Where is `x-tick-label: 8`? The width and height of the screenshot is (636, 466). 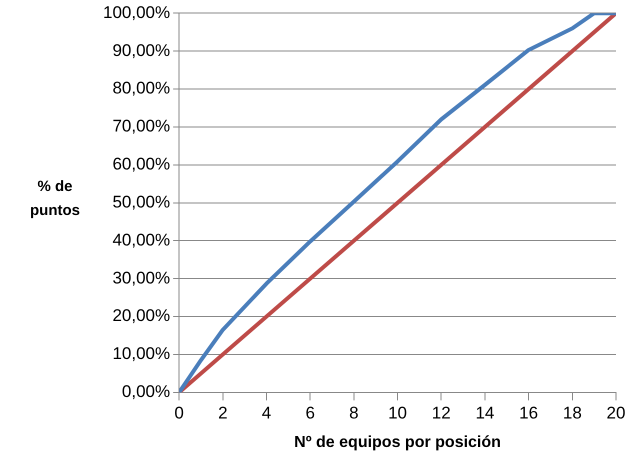
x-tick-label: 8 is located at coordinates (354, 412).